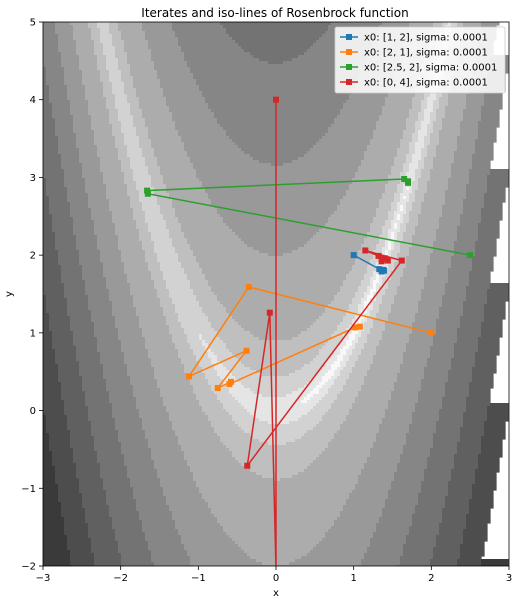 The width and height of the screenshot is (519, 604). Describe the element at coordinates (120, 578) in the screenshot. I see `x-tick-label: −2` at that location.